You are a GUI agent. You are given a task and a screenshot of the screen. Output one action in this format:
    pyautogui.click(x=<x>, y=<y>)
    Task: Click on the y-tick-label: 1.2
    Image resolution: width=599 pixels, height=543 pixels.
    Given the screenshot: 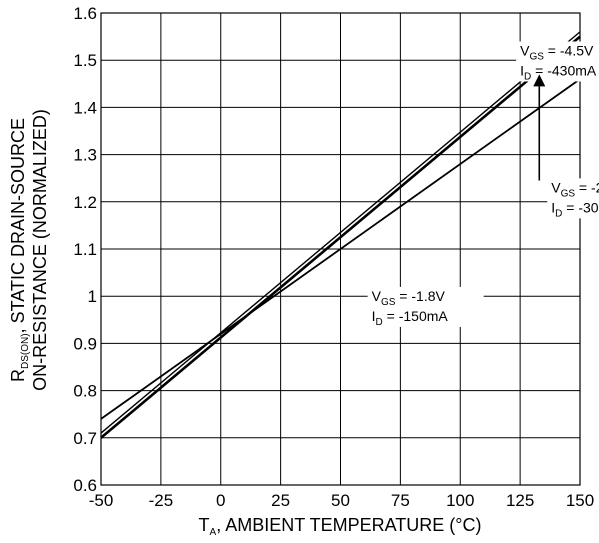 What is the action you would take?
    pyautogui.click(x=85, y=202)
    